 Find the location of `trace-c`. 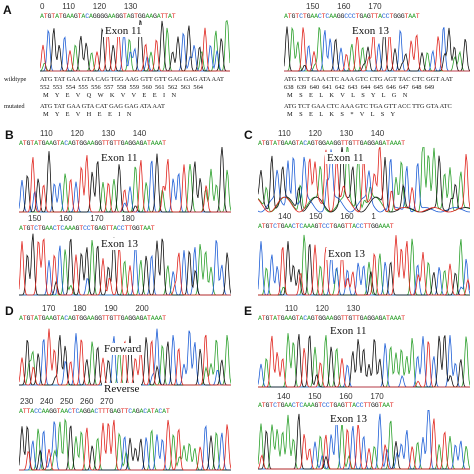

trace-c is located at coordinates (364, 181).